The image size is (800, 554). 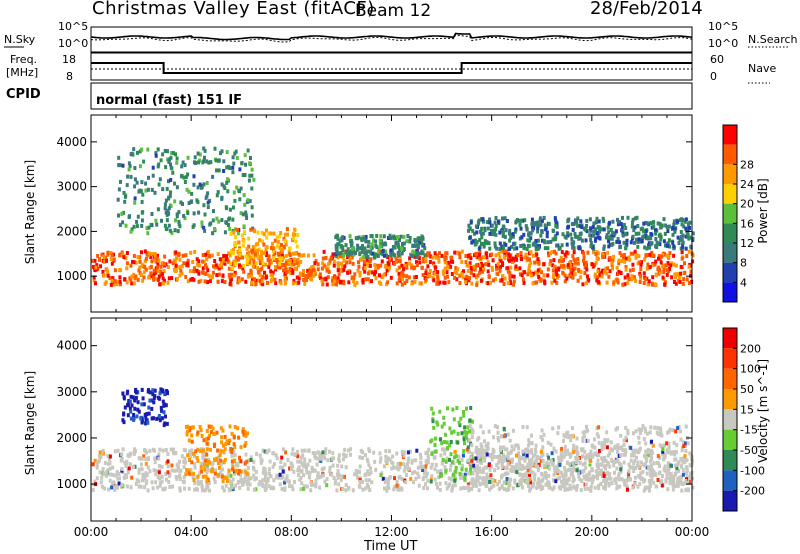 What do you see at coordinates (71, 392) in the screenshot?
I see `velocity-ytick-3000: 3000` at bounding box center [71, 392].